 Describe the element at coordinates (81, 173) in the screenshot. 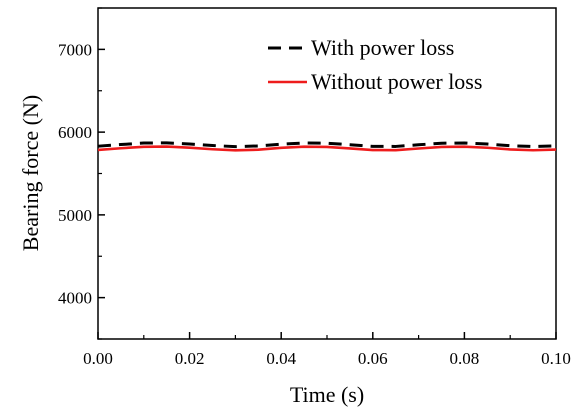

I see `y-axis-ticks: 4000 5000 6000 7000` at that location.